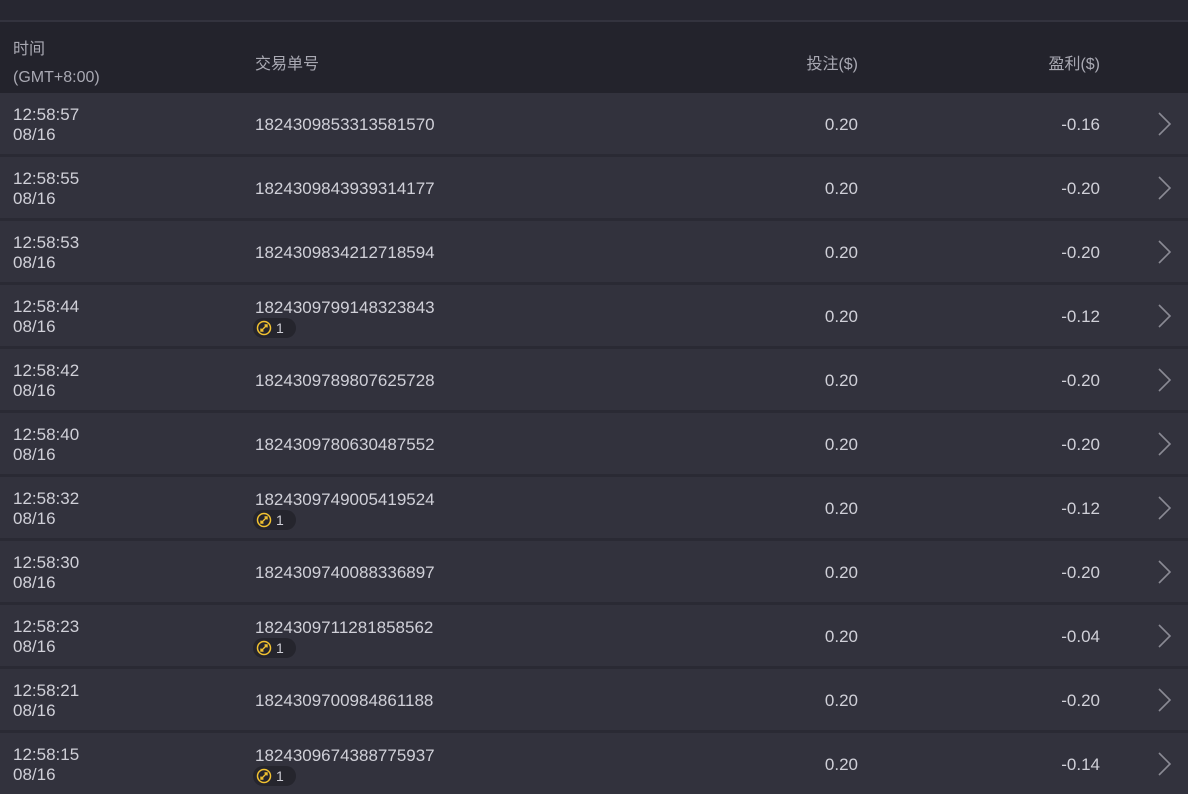 The width and height of the screenshot is (1188, 794). What do you see at coordinates (46, 434) in the screenshot?
I see `time-value: 12:58:40` at bounding box center [46, 434].